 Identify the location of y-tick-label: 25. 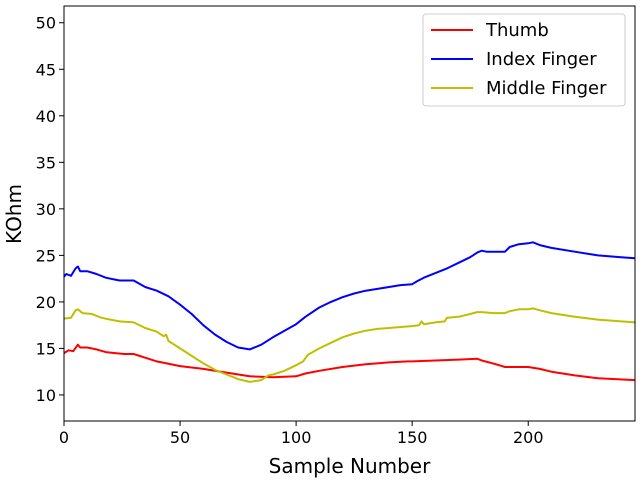
(46, 255).